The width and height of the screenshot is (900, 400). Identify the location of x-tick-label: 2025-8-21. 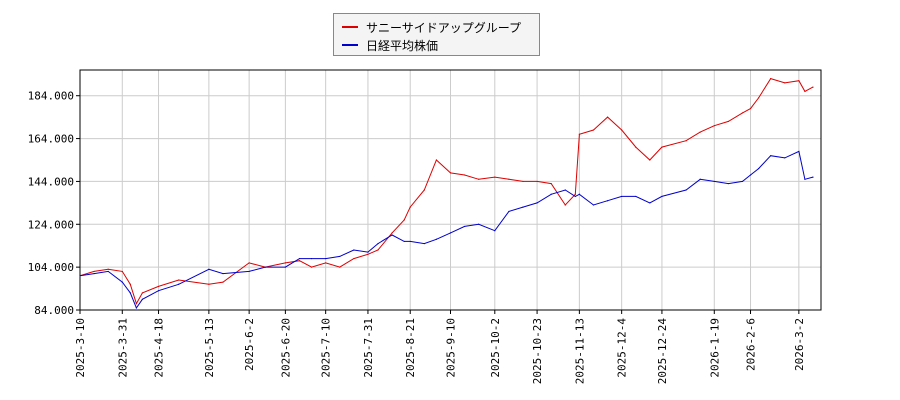
(410, 348).